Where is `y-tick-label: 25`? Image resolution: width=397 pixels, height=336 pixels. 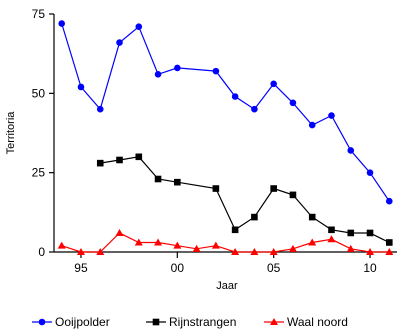 y-tick-label: 25 is located at coordinates (39, 173).